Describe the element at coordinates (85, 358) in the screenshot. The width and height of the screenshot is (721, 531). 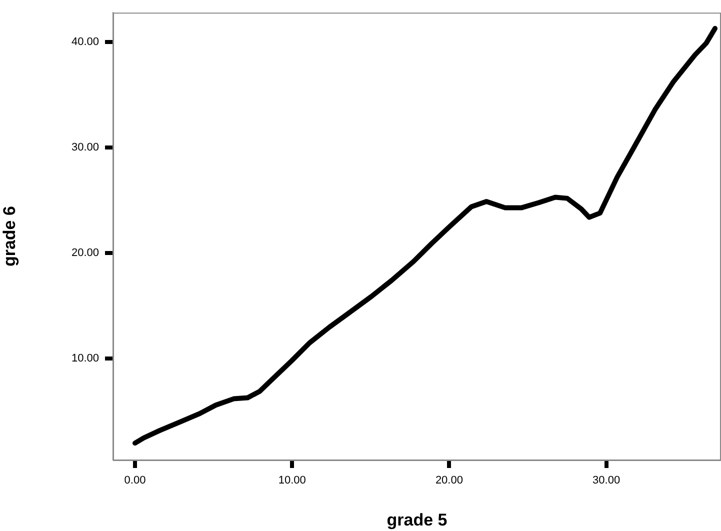
I see `y-tick-label: 10.00` at that location.